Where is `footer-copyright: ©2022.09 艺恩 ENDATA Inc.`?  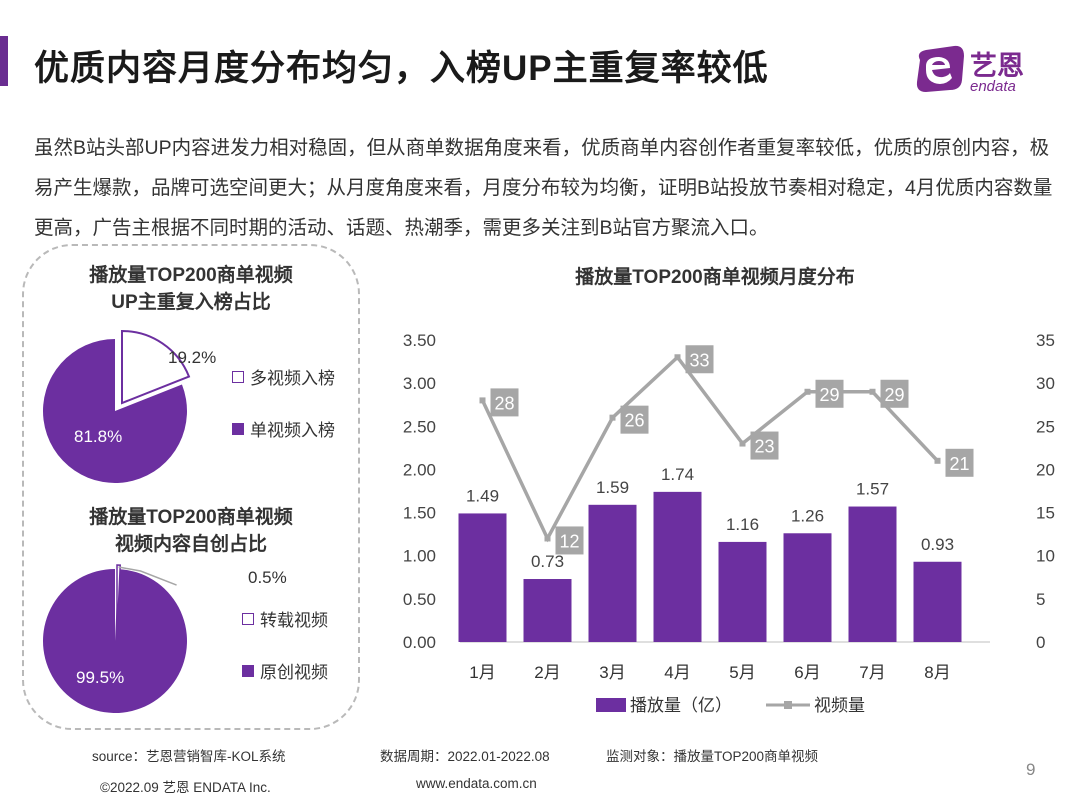
footer-copyright: ©2022.09 艺恩 ENDATA Inc. is located at coordinates (185, 787).